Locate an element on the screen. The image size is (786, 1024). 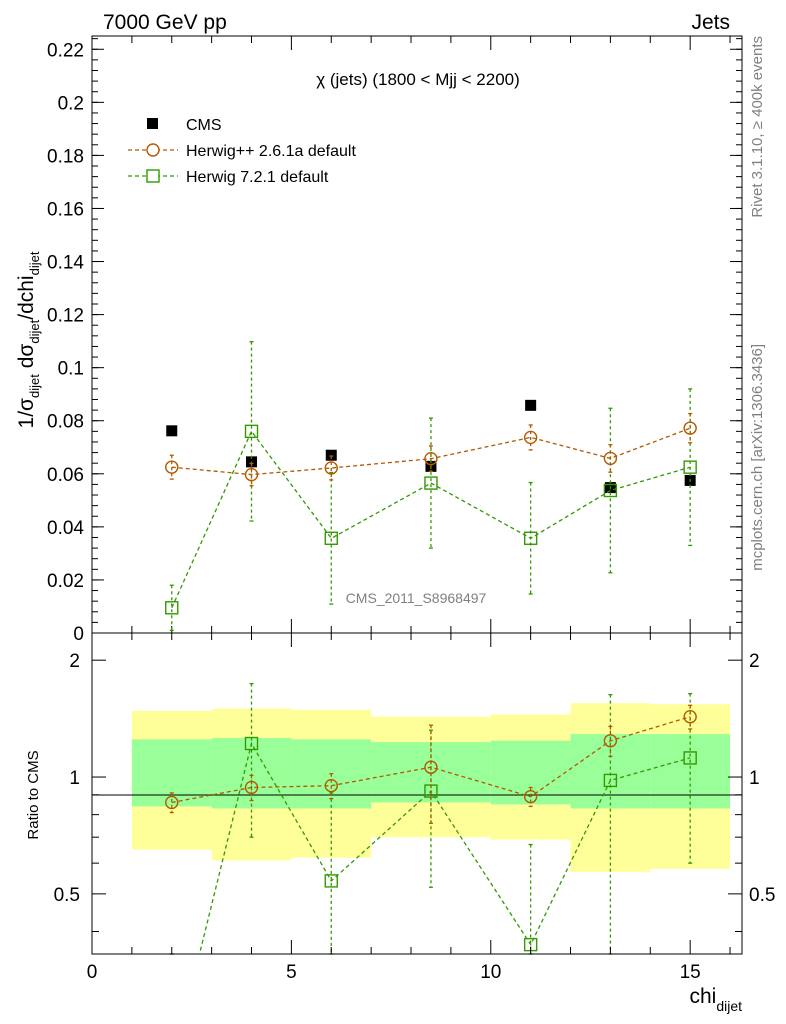
y-tick-label: 0.02 is located at coordinates (65, 581).